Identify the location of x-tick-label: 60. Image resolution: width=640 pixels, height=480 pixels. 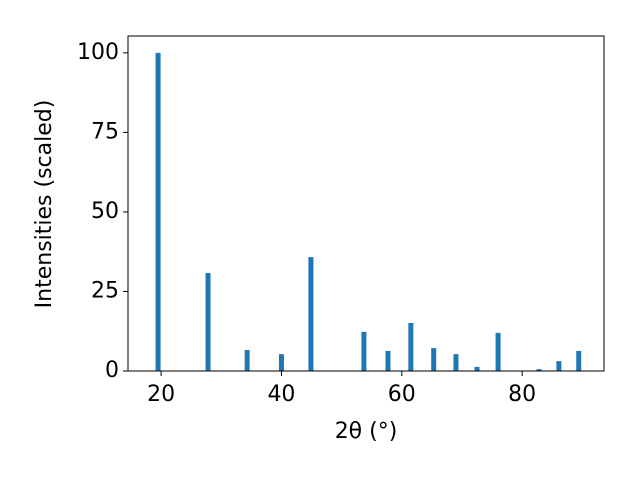
(402, 394).